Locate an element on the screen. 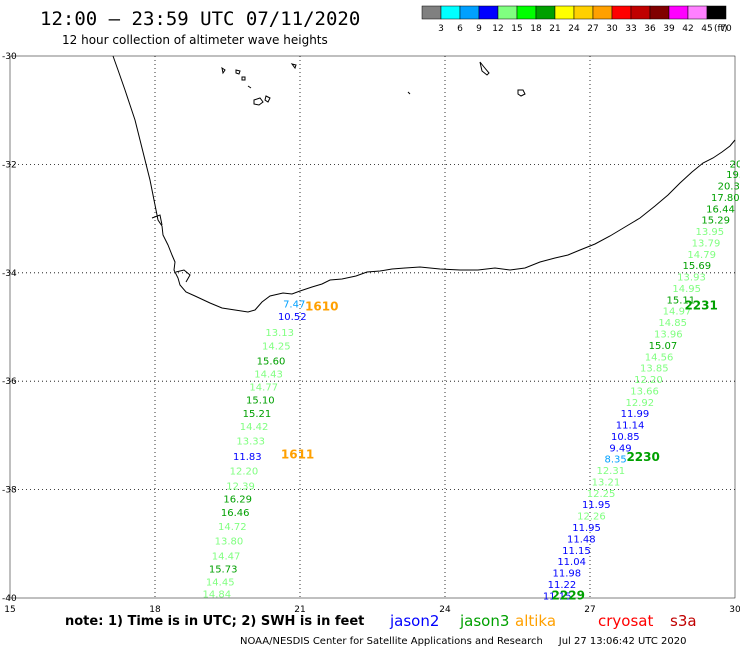 This screenshot has width=740, height=650. legend-label: 9 is located at coordinates (479, 29).